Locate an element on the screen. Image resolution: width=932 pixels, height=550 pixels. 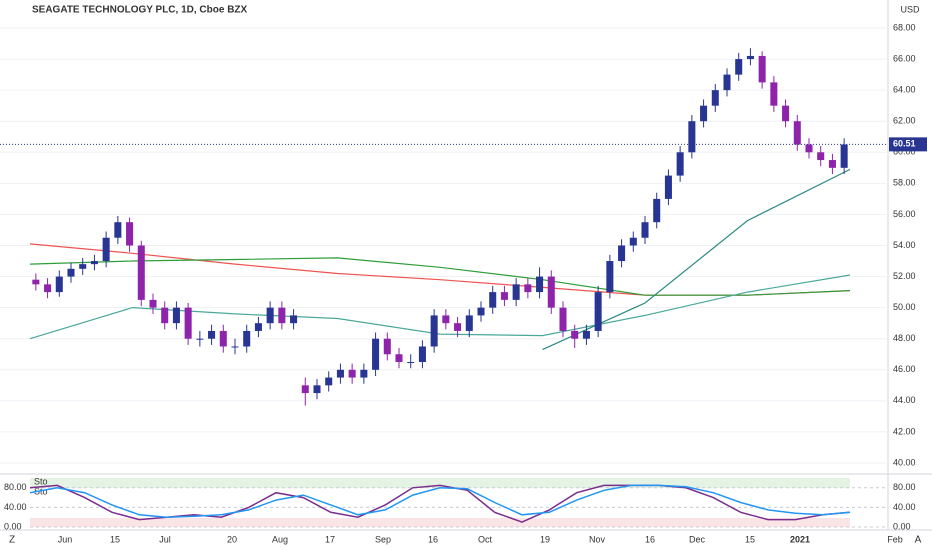
y-tick-label: 62.00 is located at coordinates (904, 121).